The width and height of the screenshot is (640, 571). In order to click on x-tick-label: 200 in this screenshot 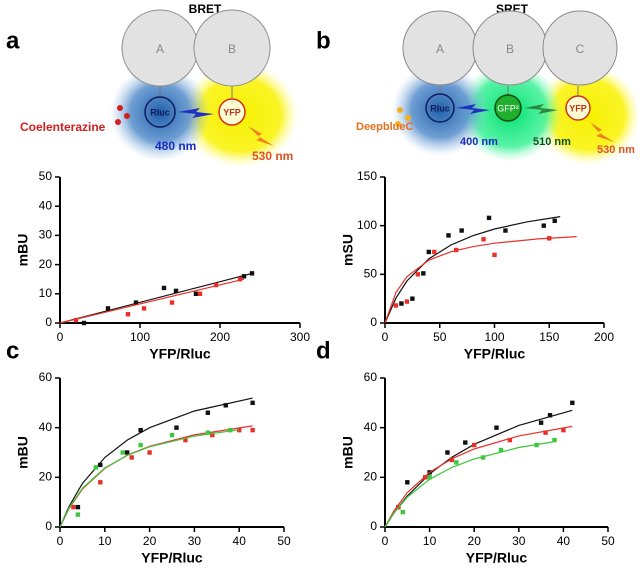, I will do `click(604, 337)`.